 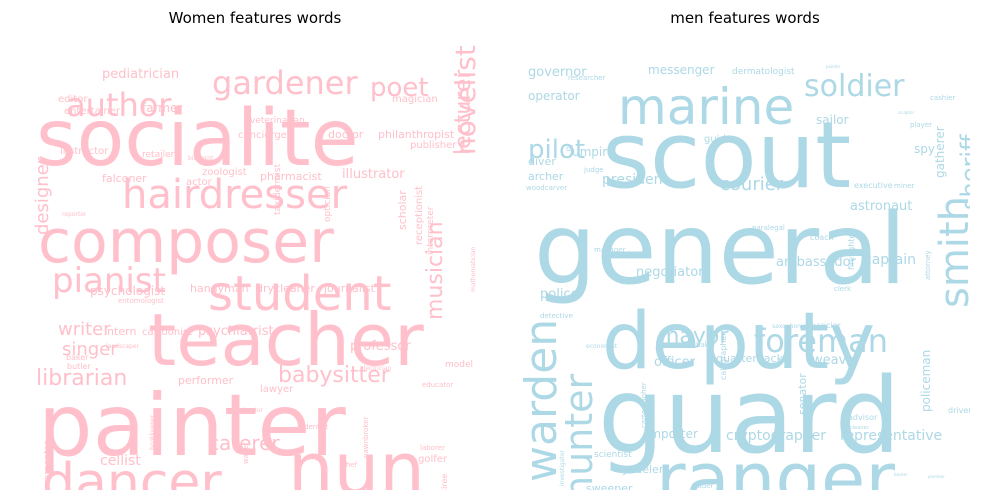 I want to click on word-gatherer: gatherer, so click(x=940, y=152).